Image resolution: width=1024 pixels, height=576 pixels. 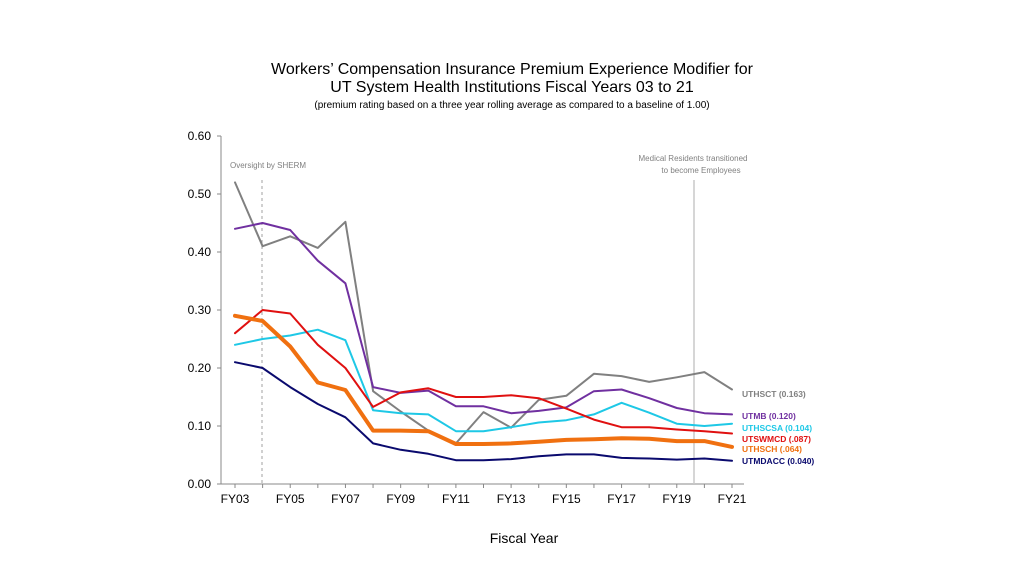 I want to click on y-tick-label: 0.50, so click(x=200, y=194).